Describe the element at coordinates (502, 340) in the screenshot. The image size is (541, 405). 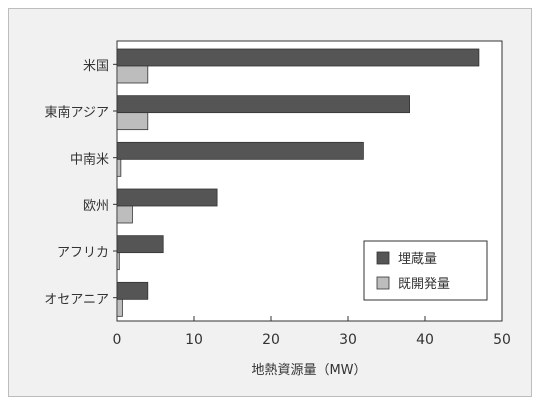
I see `x-tick-label-5: 50` at that location.